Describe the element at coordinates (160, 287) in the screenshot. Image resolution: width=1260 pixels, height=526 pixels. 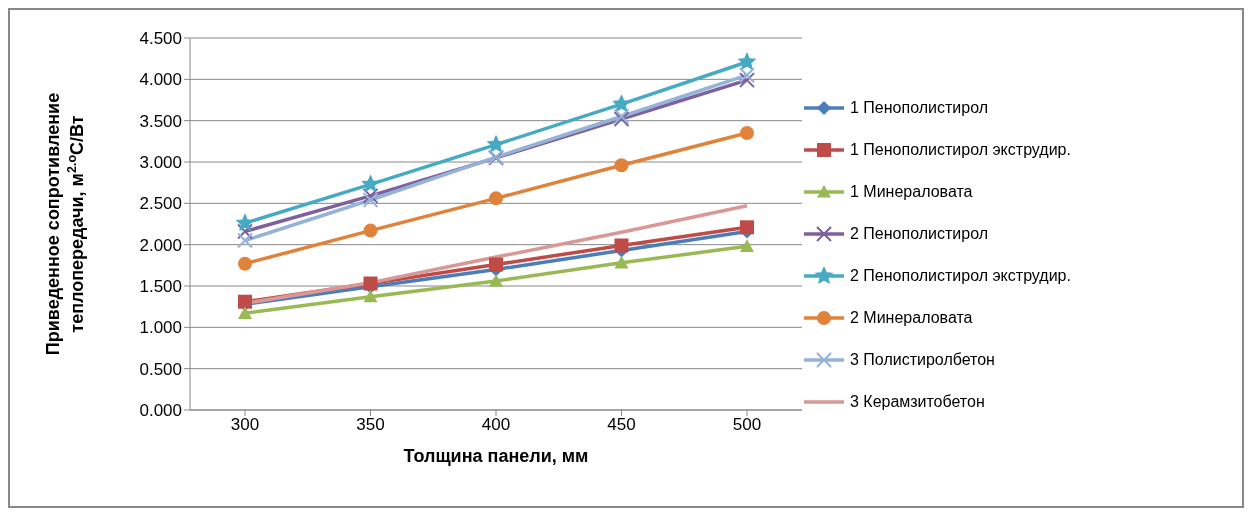
I see `y-tick-label: 1.500` at that location.